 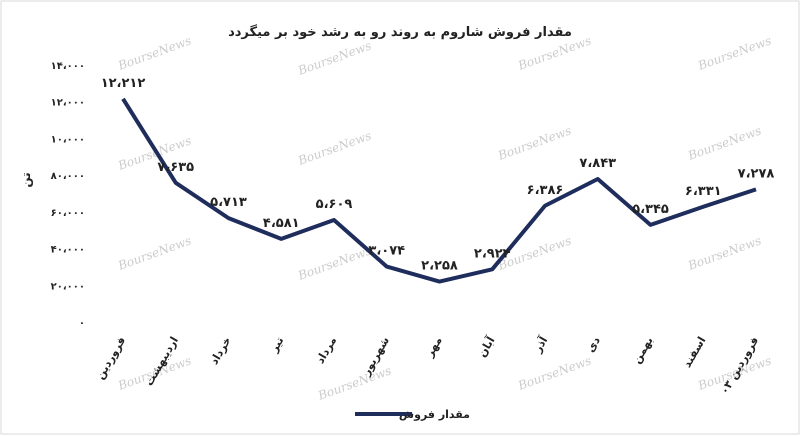 I want to click on y-axis-label: تن, so click(x=26, y=179).